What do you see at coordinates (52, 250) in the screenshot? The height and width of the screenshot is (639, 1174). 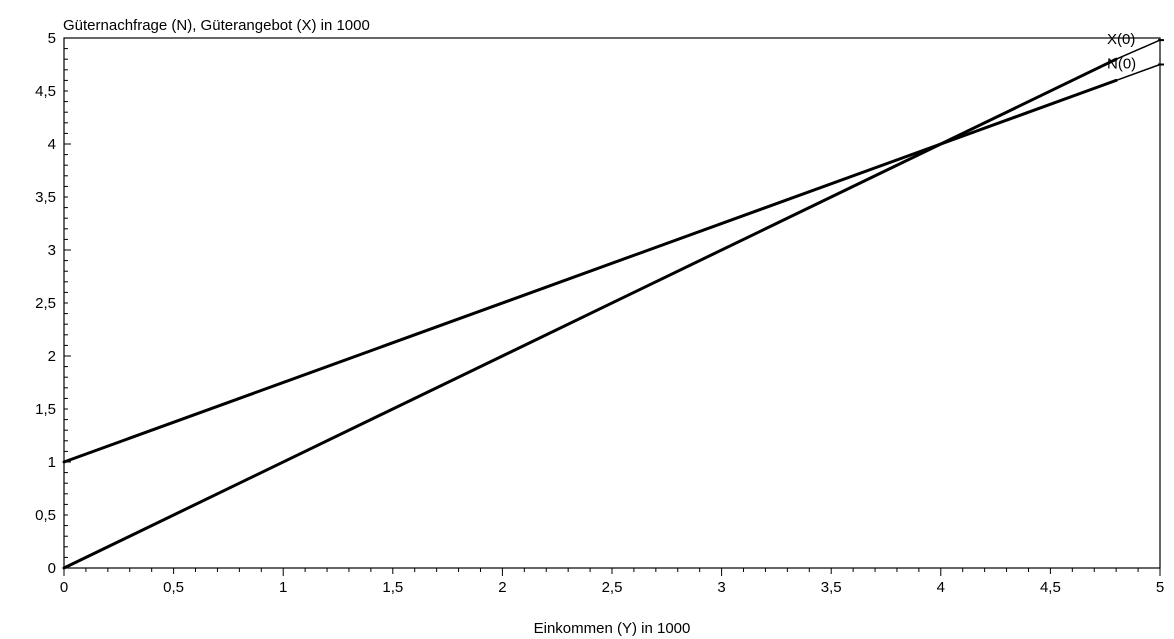 I see `y-tick-label: 3` at bounding box center [52, 250].